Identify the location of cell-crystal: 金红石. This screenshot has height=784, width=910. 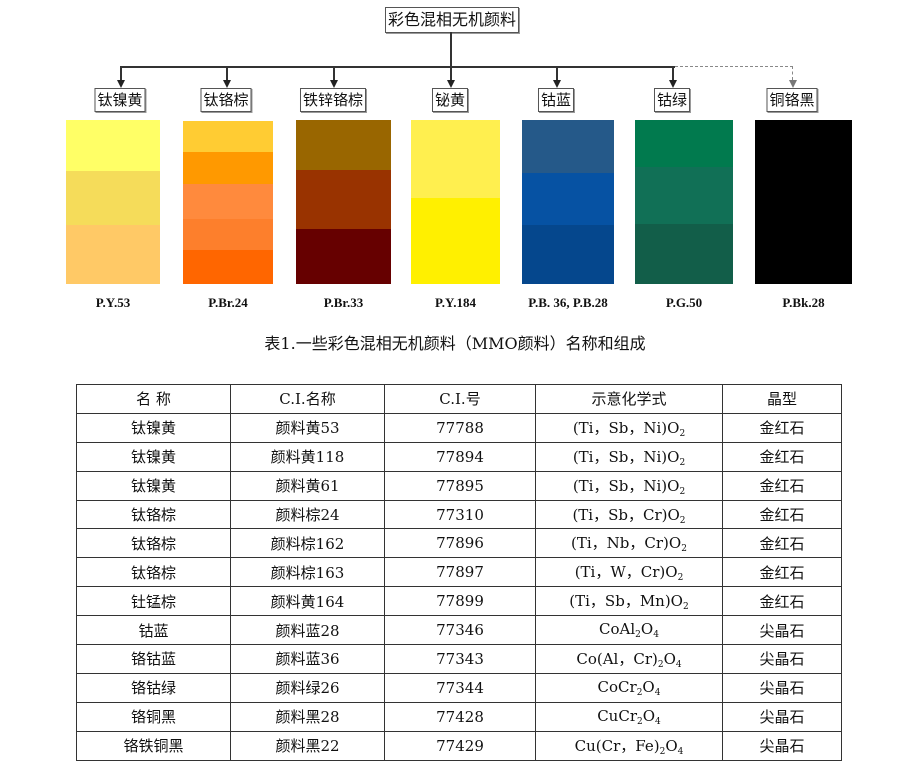
(782, 456).